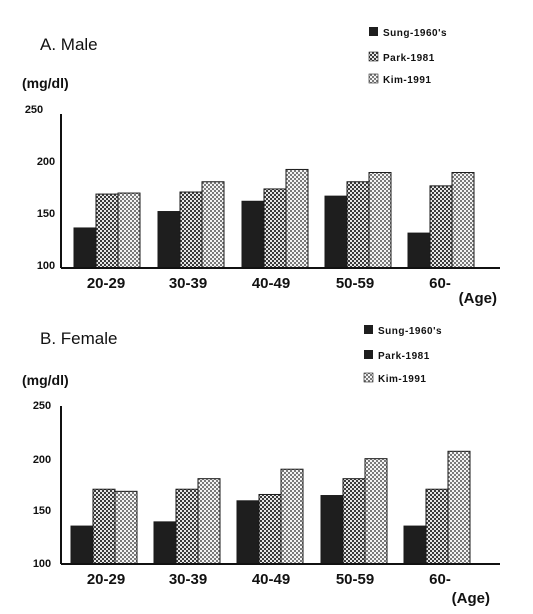 This screenshot has height=614, width=533. I want to click on bars-female, so click(270, 507).